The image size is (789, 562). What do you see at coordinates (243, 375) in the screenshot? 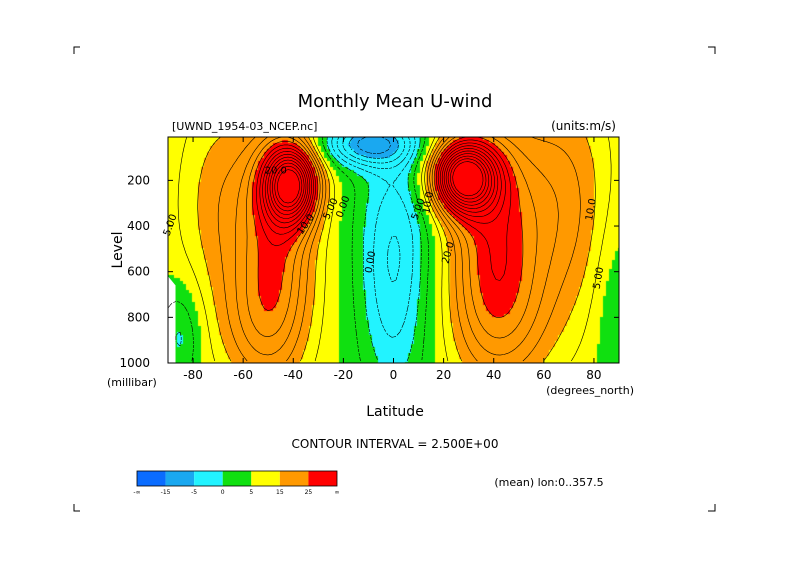
I see `x-tick-label: -60` at bounding box center [243, 375].